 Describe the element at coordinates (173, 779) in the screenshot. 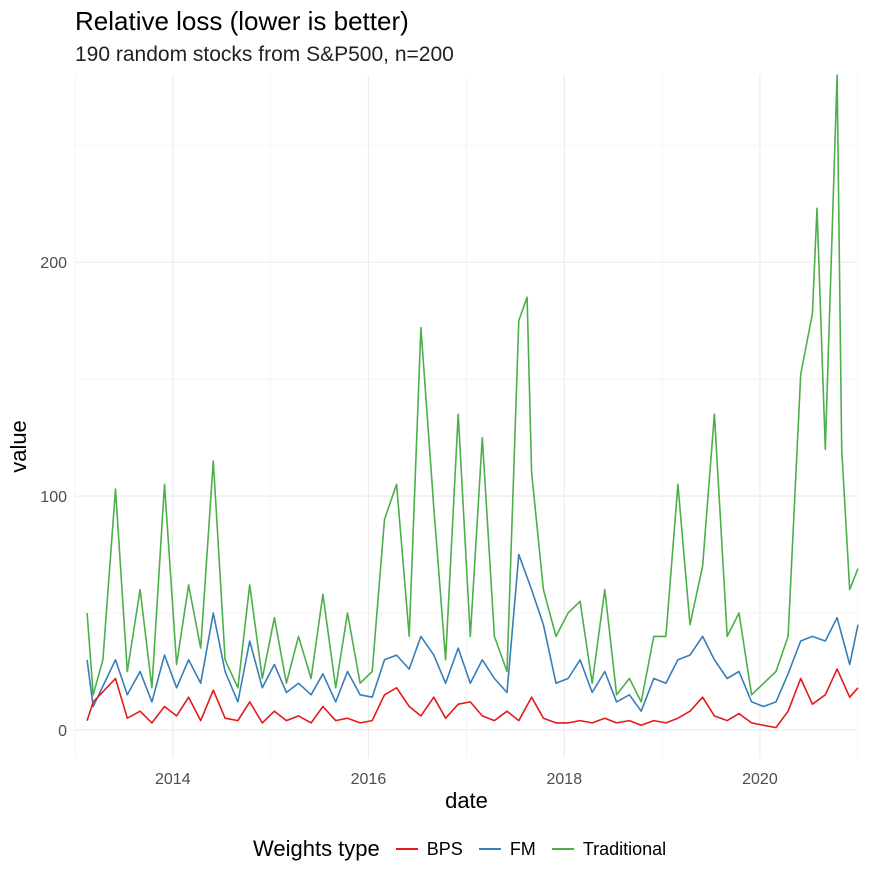

I see `x-tick-label: 2014` at that location.